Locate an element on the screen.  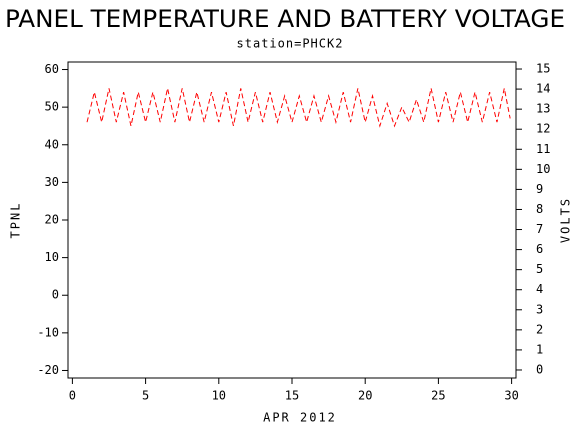
y2-tick-label: 11 is located at coordinates (543, 149).